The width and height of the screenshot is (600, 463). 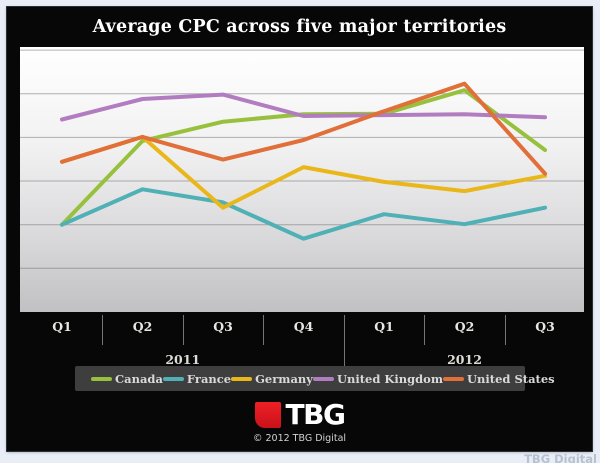 What do you see at coordinates (299, 438) in the screenshot?
I see `copyright-text: © 2012 TBG Digital` at bounding box center [299, 438].